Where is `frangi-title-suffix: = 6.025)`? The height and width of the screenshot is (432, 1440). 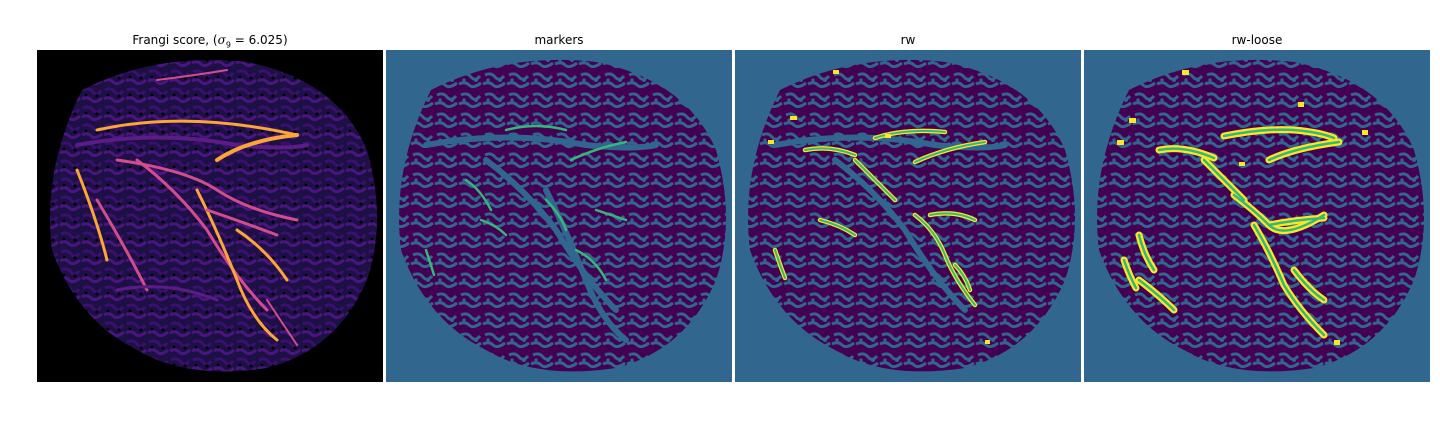
frangi-title-suffix: = 6.025) is located at coordinates (259, 40).